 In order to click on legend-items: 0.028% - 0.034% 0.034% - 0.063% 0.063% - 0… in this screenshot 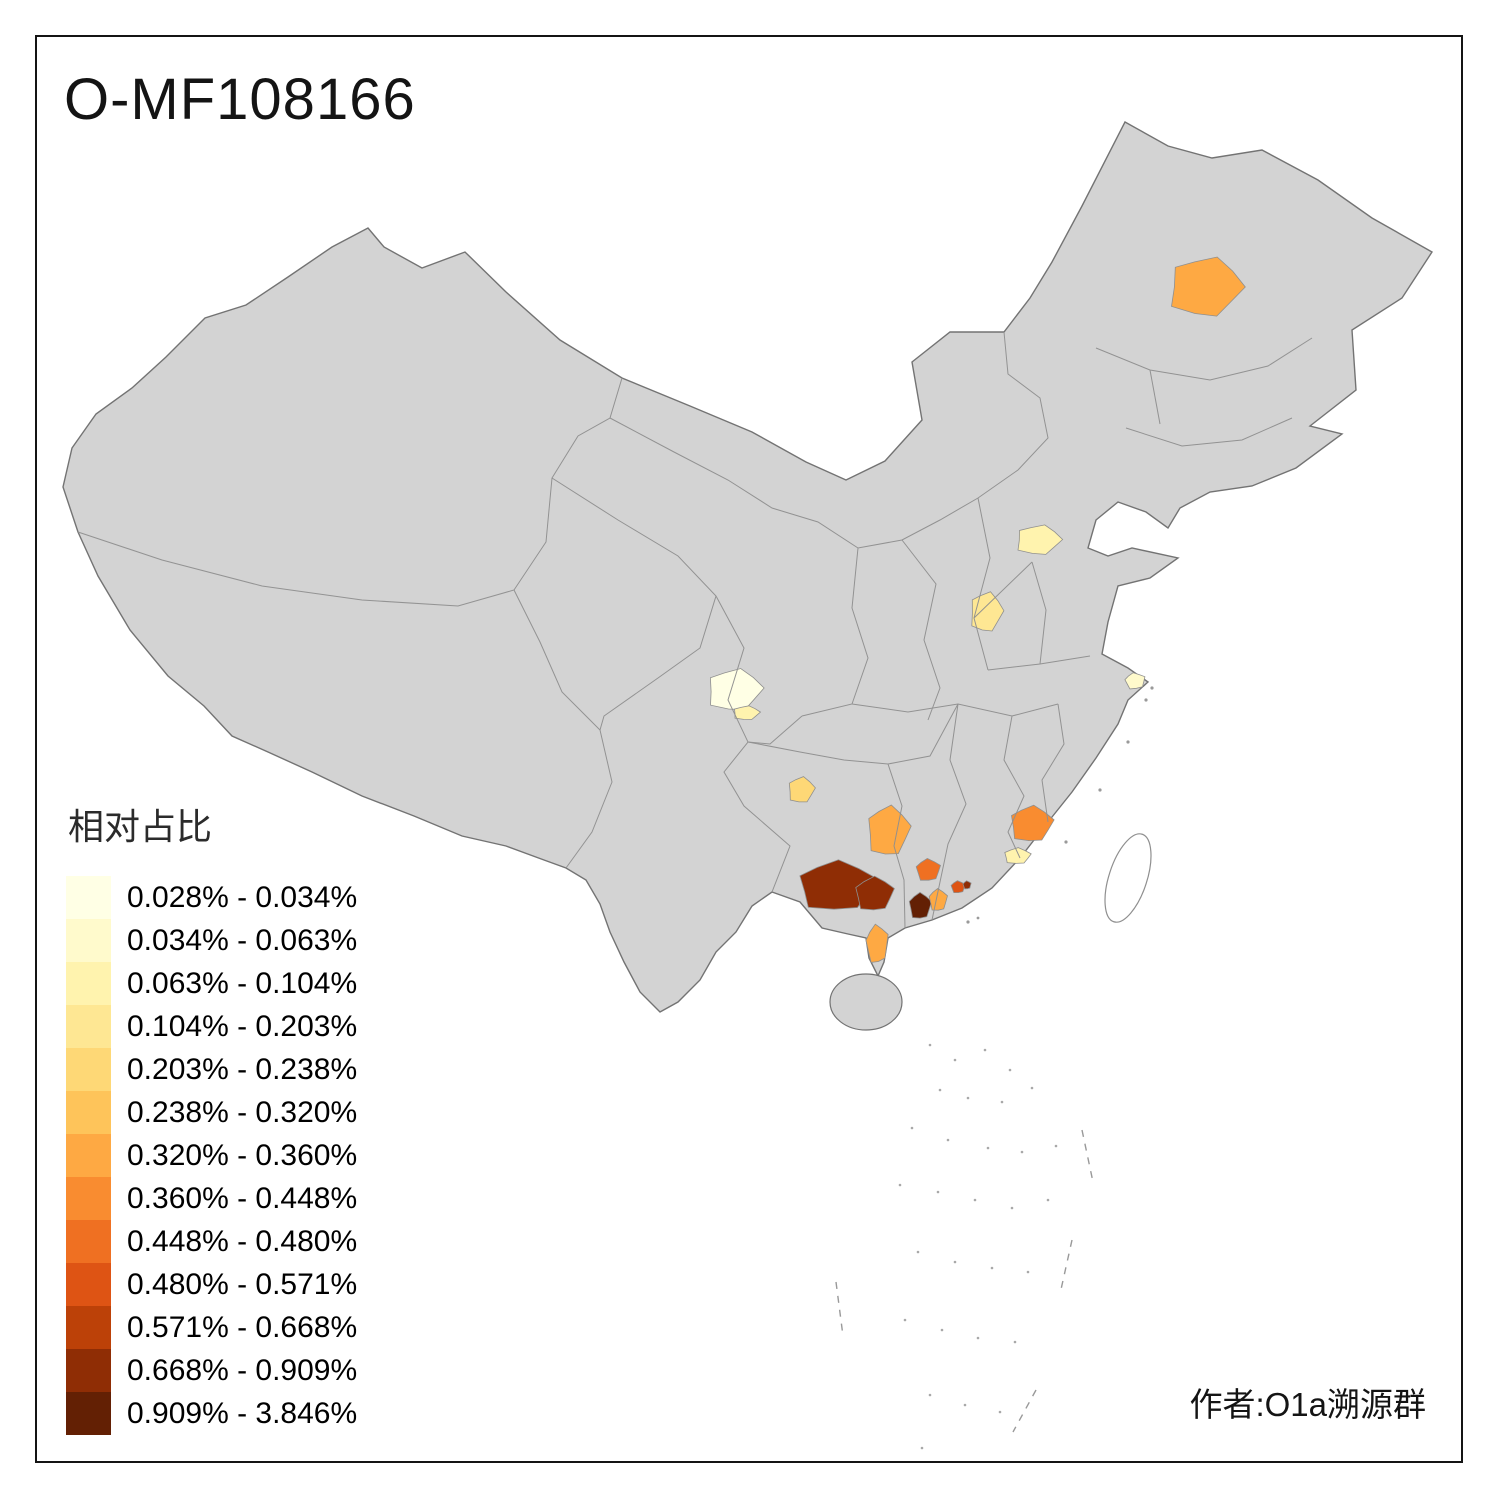, I will do `click(211, 1155)`.